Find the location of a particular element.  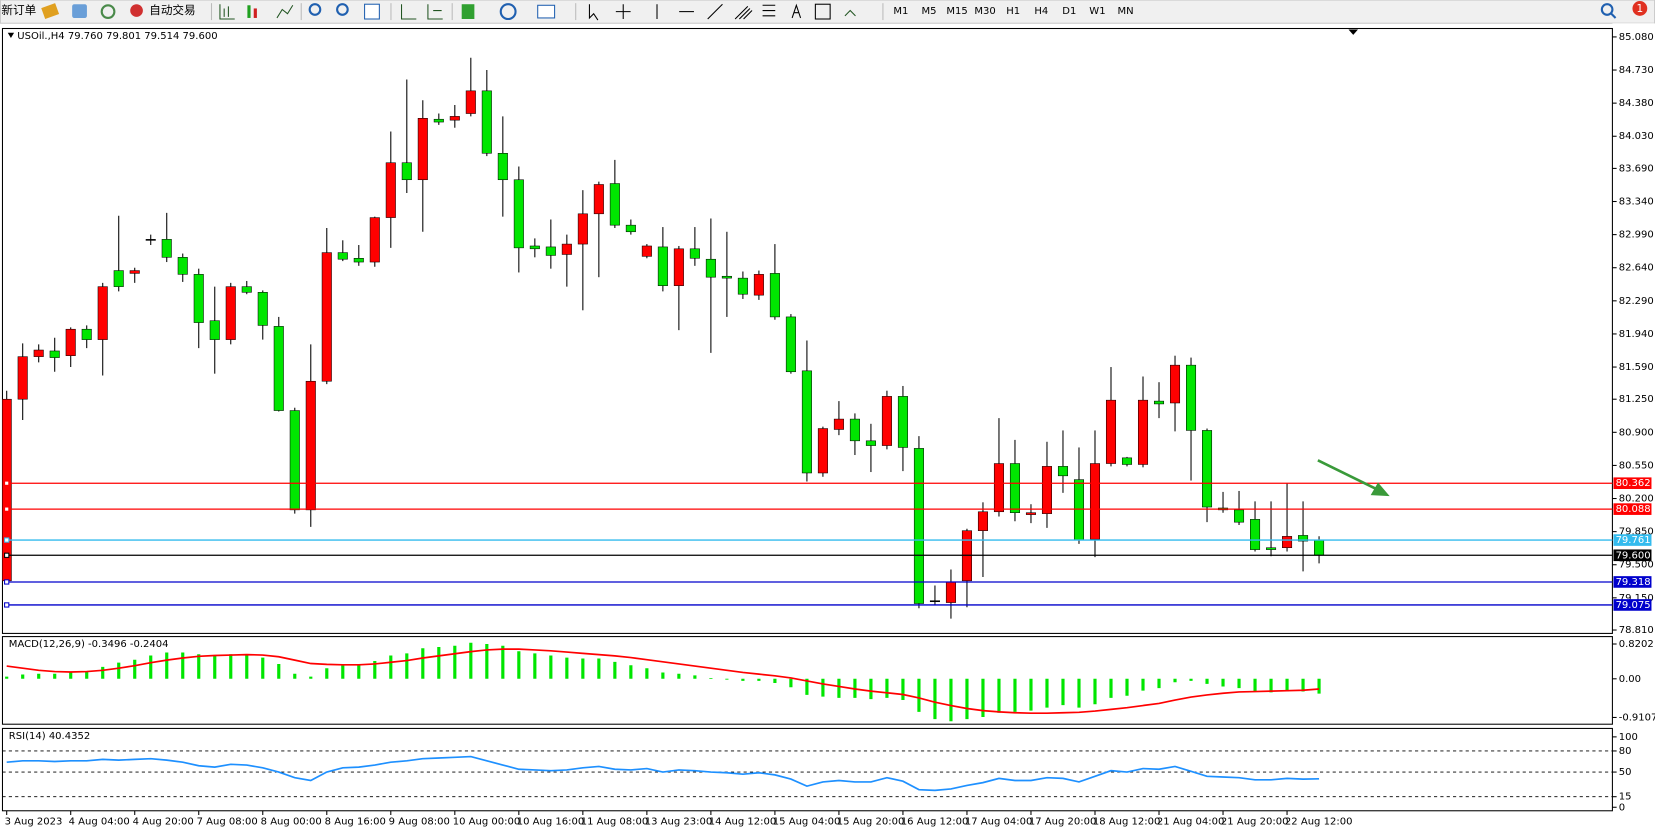

level-label: 80.362 is located at coordinates (1633, 483).